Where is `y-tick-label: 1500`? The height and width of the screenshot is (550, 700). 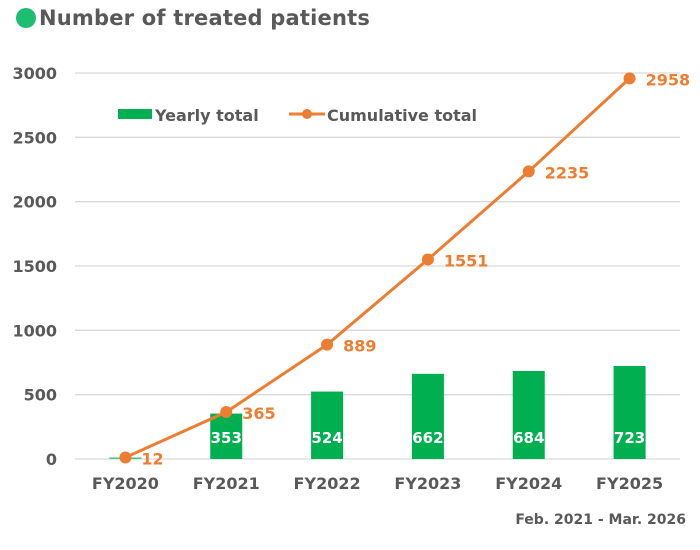 y-tick-label: 1500 is located at coordinates (34, 266).